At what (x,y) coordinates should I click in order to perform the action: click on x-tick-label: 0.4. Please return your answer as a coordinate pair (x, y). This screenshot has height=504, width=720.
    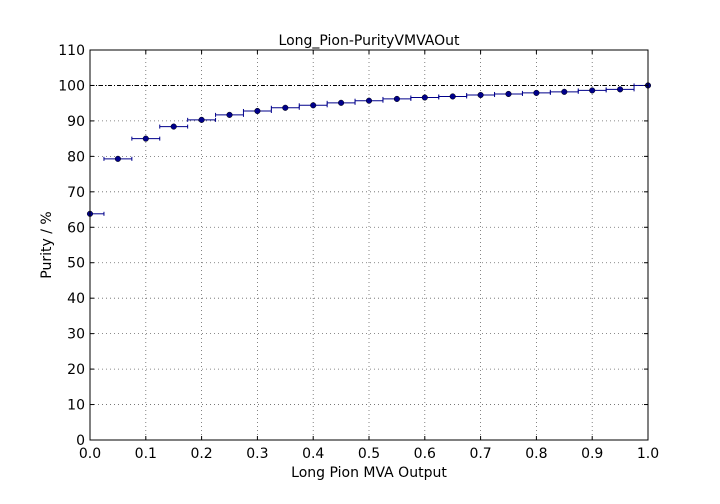
    Looking at the image, I should click on (313, 454).